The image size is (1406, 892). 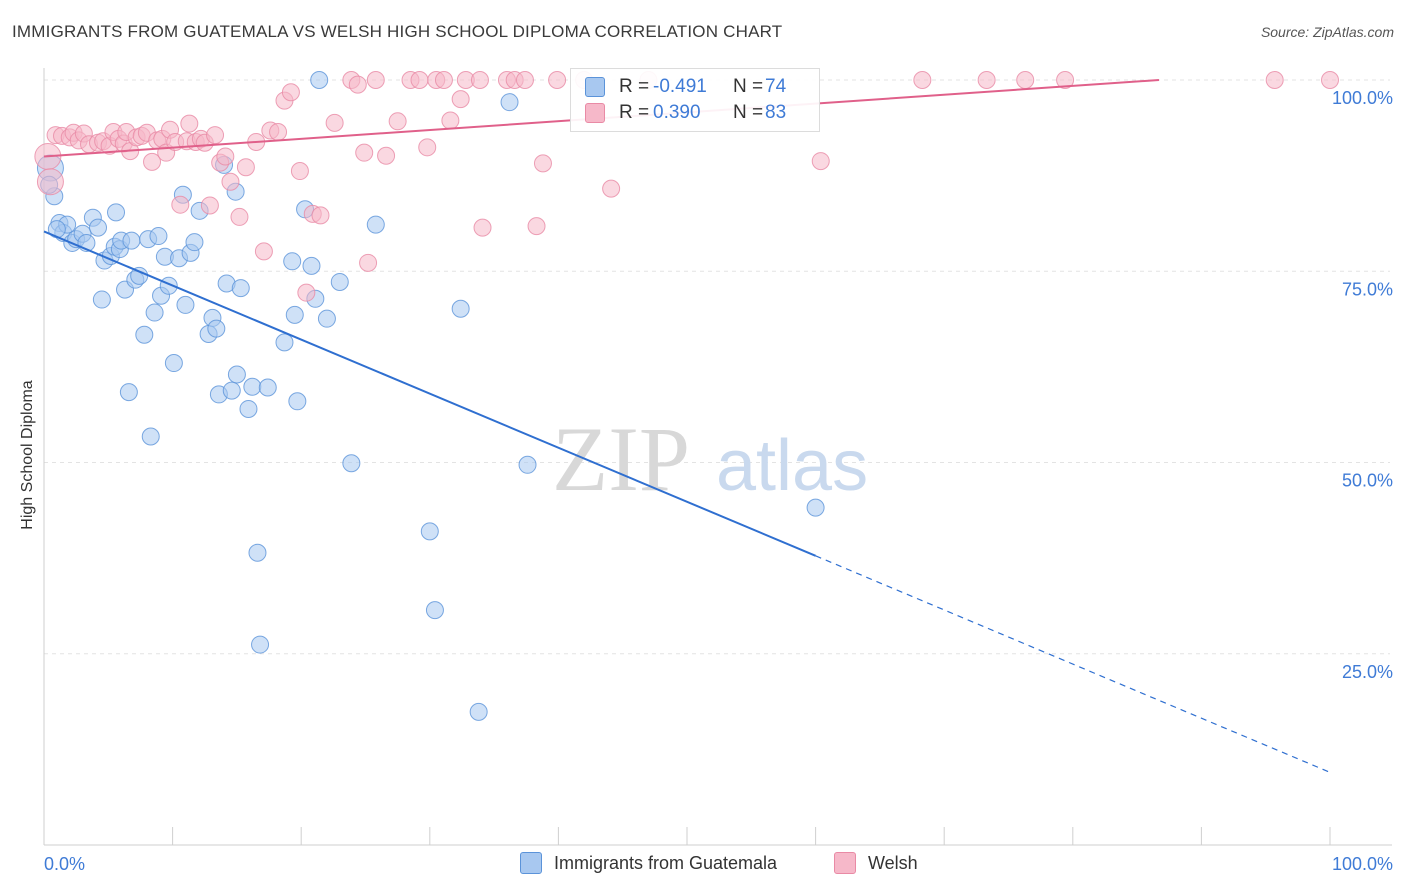 I want to click on series-legend: Immigrants from Guatemala Welsh, so click(x=703, y=865).